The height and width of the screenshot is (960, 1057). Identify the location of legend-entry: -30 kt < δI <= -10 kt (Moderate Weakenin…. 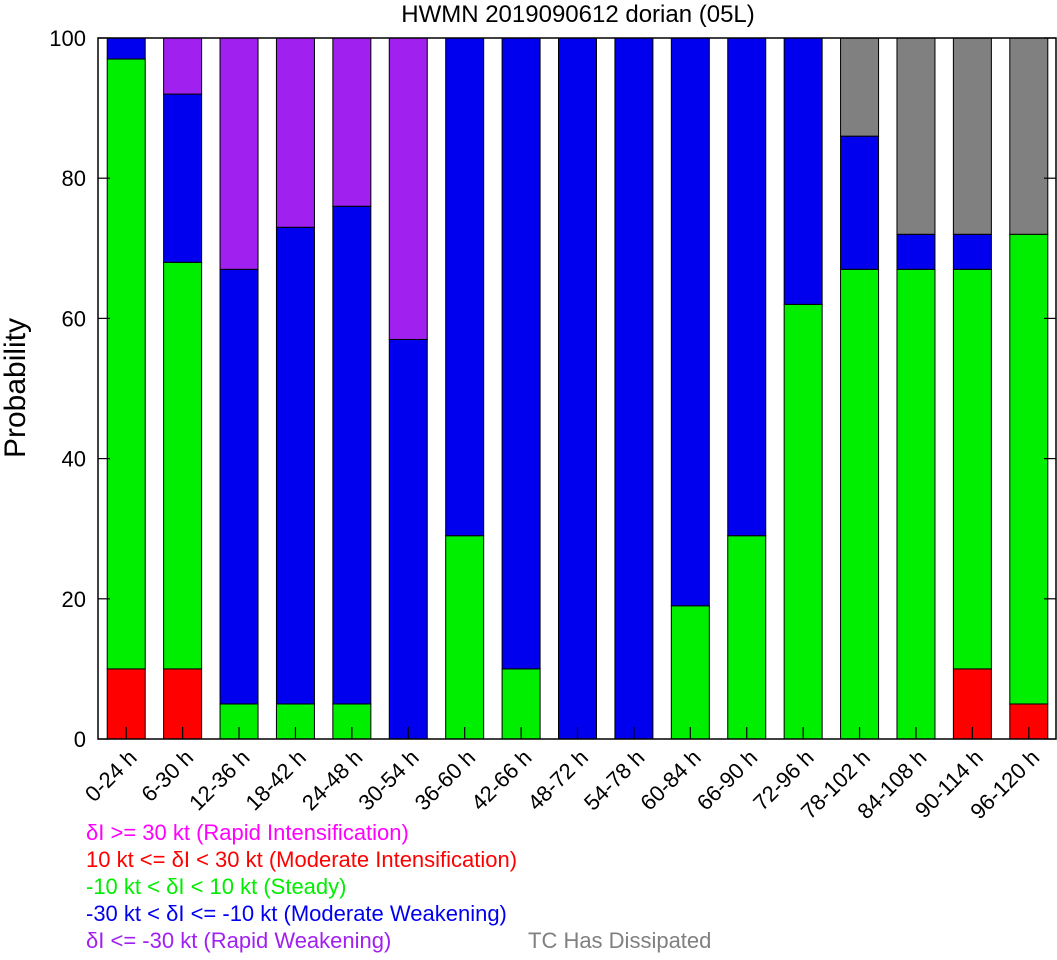
(296, 913).